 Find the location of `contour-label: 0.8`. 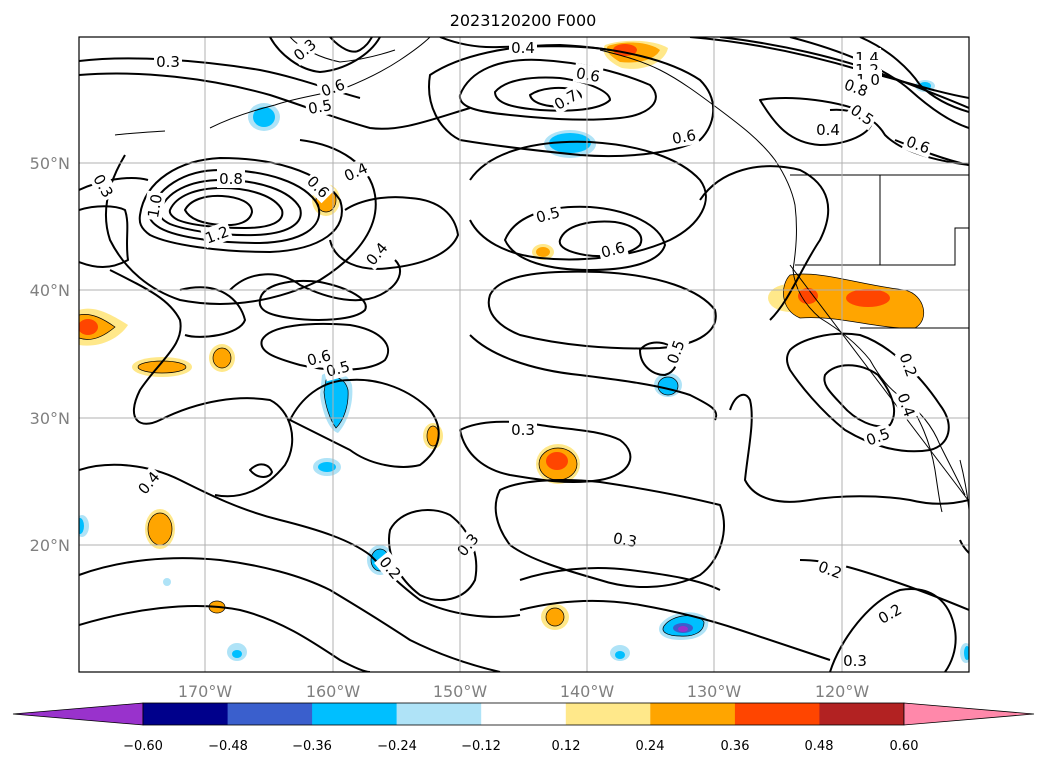

contour-label: 0.8 is located at coordinates (231, 178).